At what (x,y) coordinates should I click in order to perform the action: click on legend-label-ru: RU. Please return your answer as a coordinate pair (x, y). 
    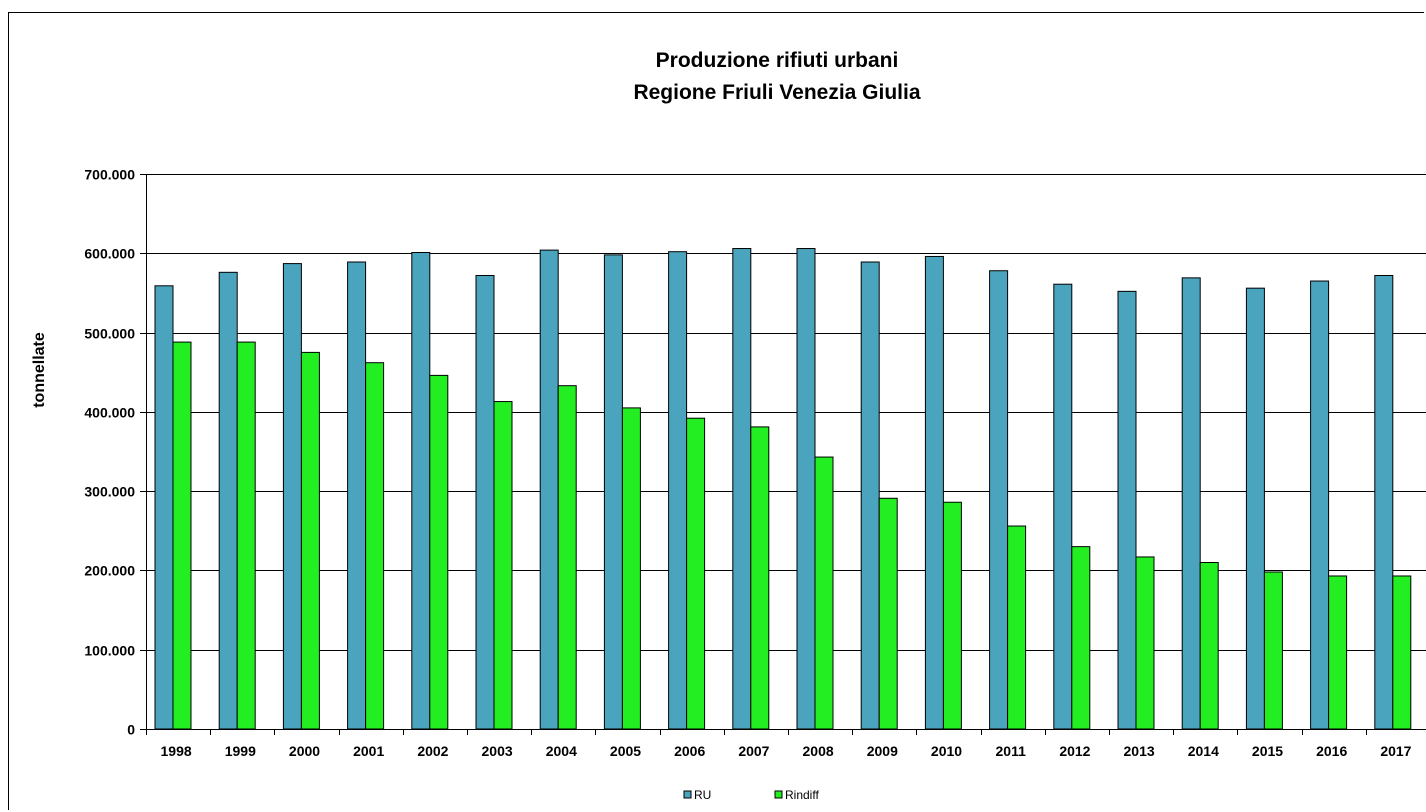
    Looking at the image, I should click on (702, 795).